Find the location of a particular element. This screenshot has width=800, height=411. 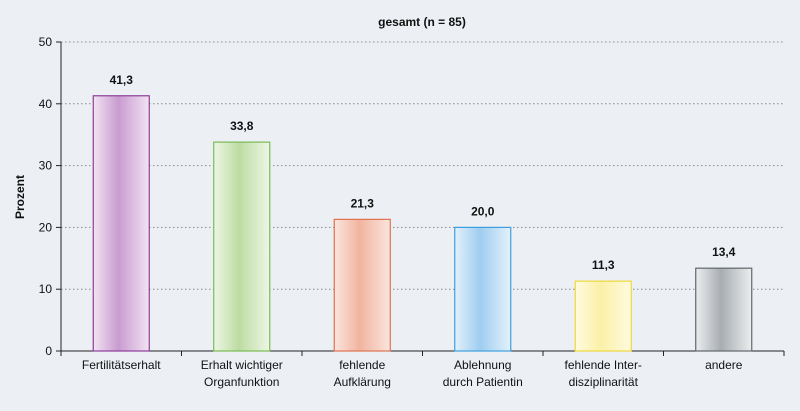

y-tick-label: 50 is located at coordinates (46, 42).